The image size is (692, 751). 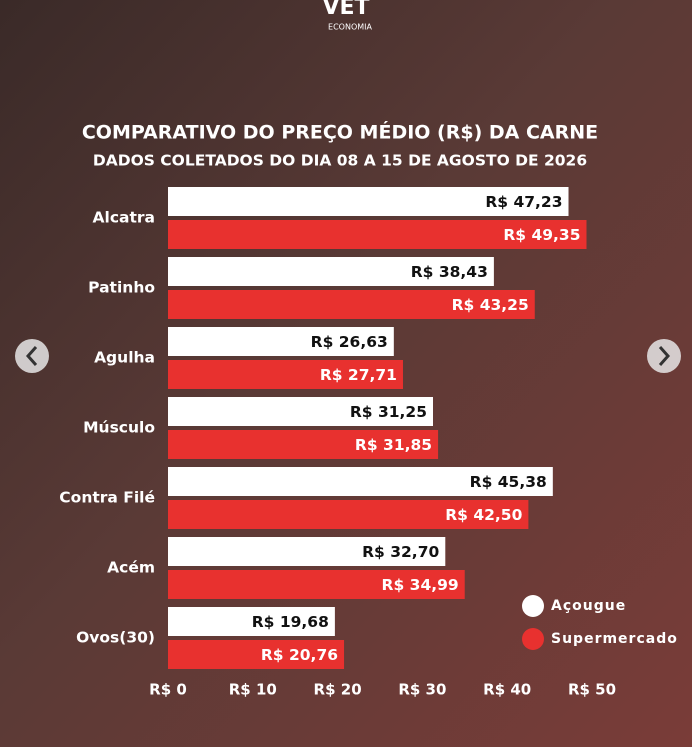 What do you see at coordinates (299, 655) in the screenshot?
I see `value-label: R$ 20,76` at bounding box center [299, 655].